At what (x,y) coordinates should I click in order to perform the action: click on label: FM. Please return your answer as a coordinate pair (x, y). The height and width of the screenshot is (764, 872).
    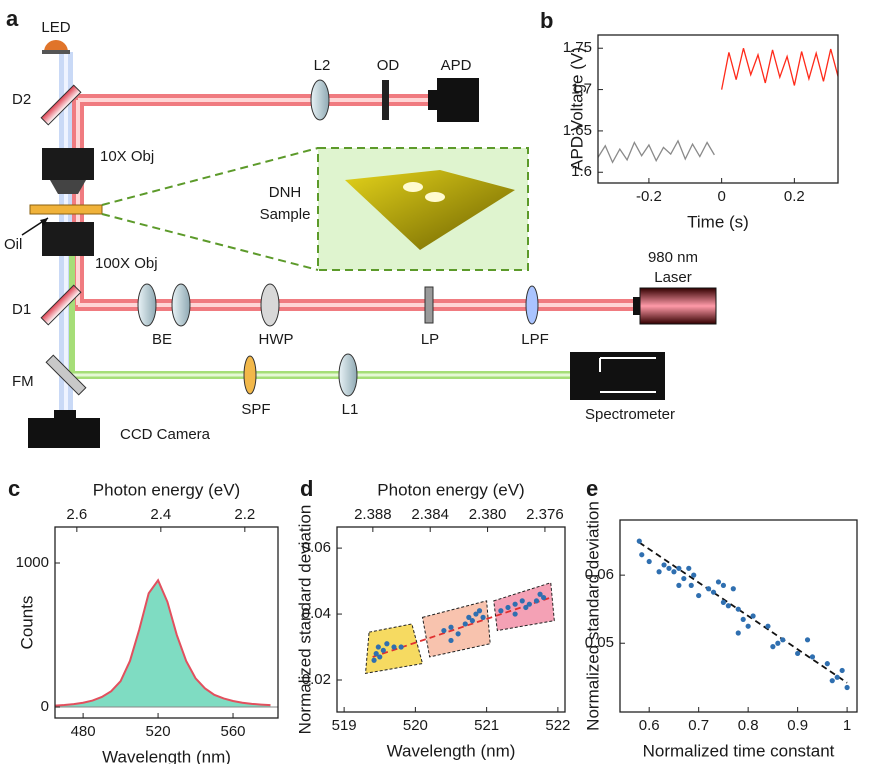
    Looking at the image, I should click on (23, 381).